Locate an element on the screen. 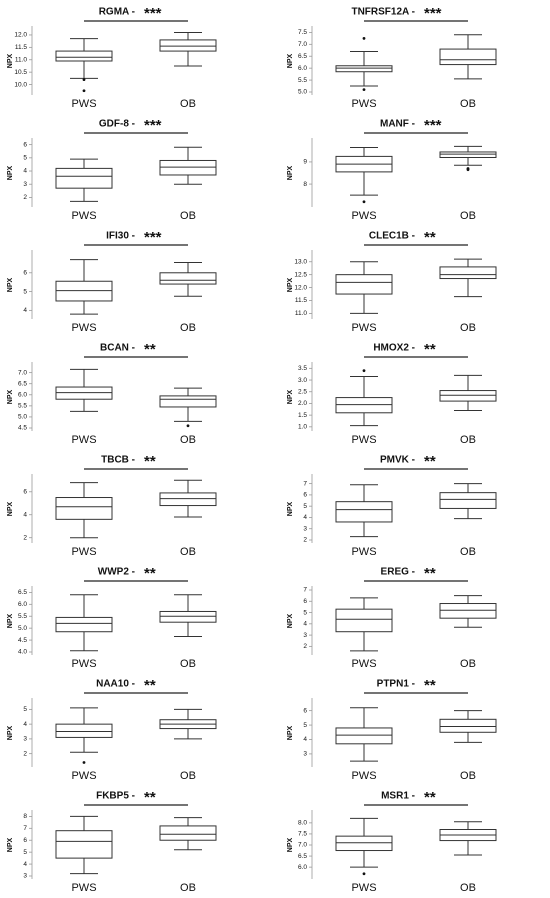 The height and width of the screenshot is (898, 550). panel-title: PMVK - is located at coordinates (397, 460).